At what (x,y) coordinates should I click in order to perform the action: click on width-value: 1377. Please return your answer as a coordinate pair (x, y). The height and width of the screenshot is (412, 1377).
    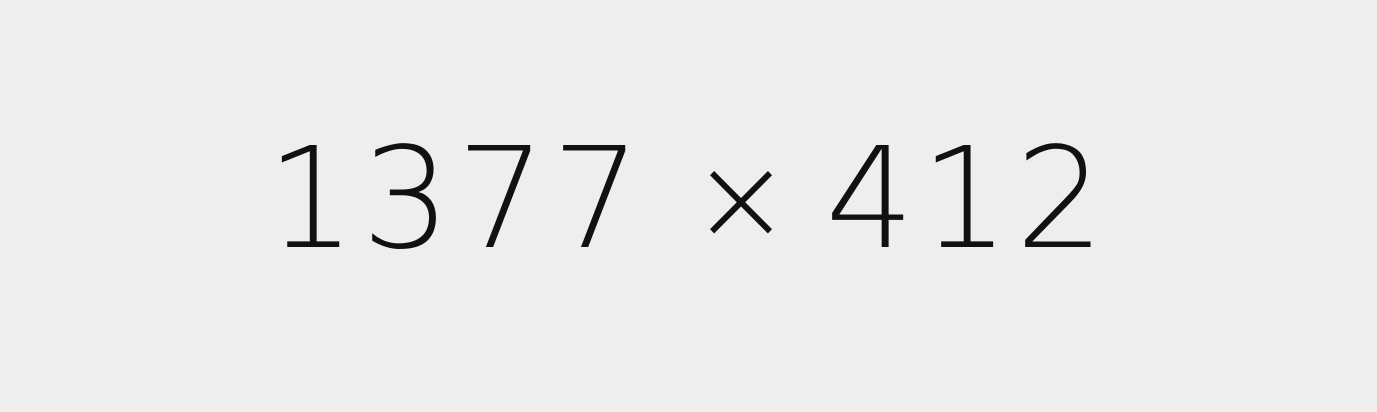
    Looking at the image, I should click on (456, 199).